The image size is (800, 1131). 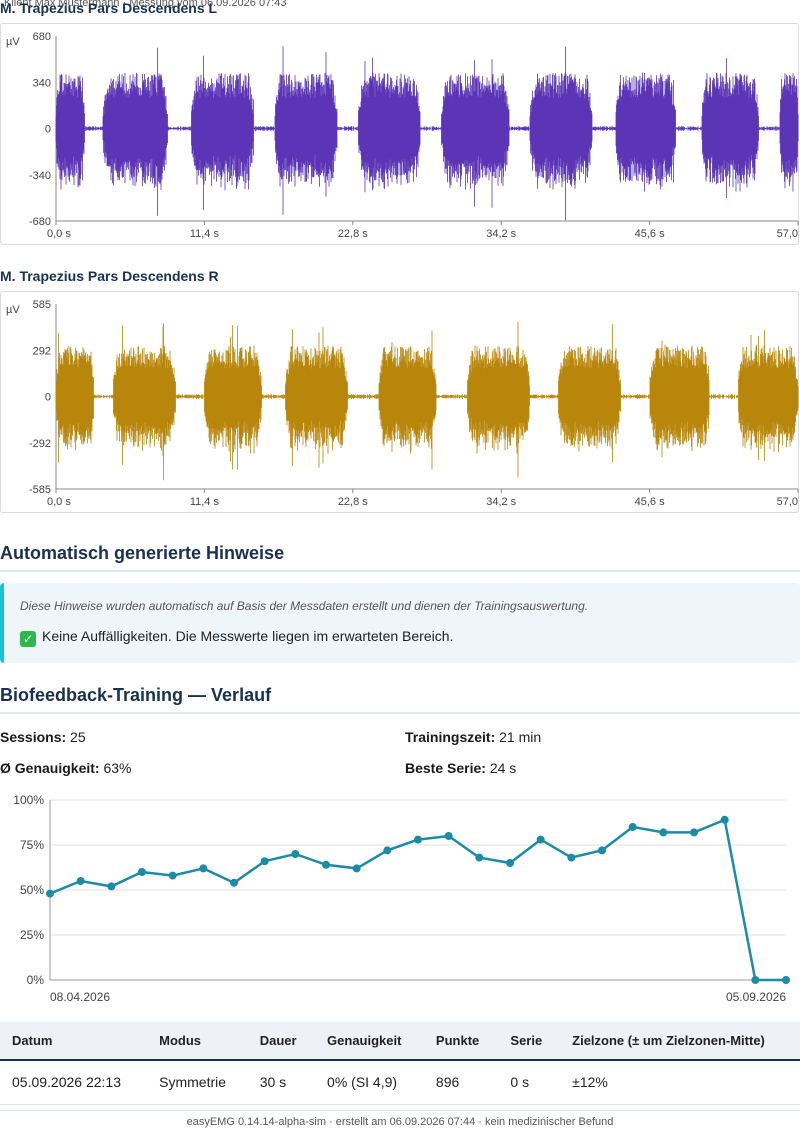 What do you see at coordinates (74, 1041) in the screenshot?
I see `col-header-date: Datum` at bounding box center [74, 1041].